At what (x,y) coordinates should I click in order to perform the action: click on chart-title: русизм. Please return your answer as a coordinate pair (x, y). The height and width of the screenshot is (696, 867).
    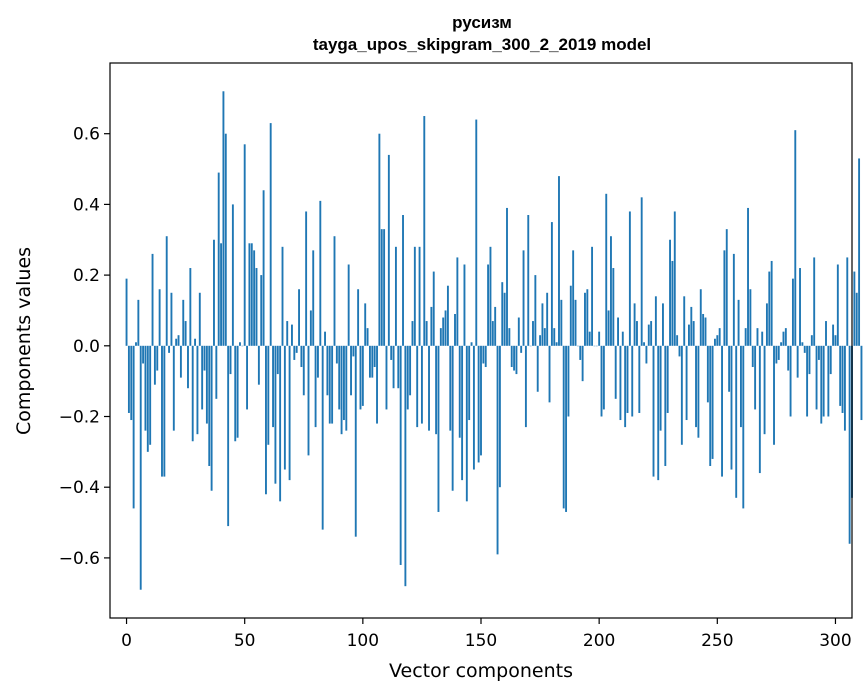
    Looking at the image, I should click on (482, 22).